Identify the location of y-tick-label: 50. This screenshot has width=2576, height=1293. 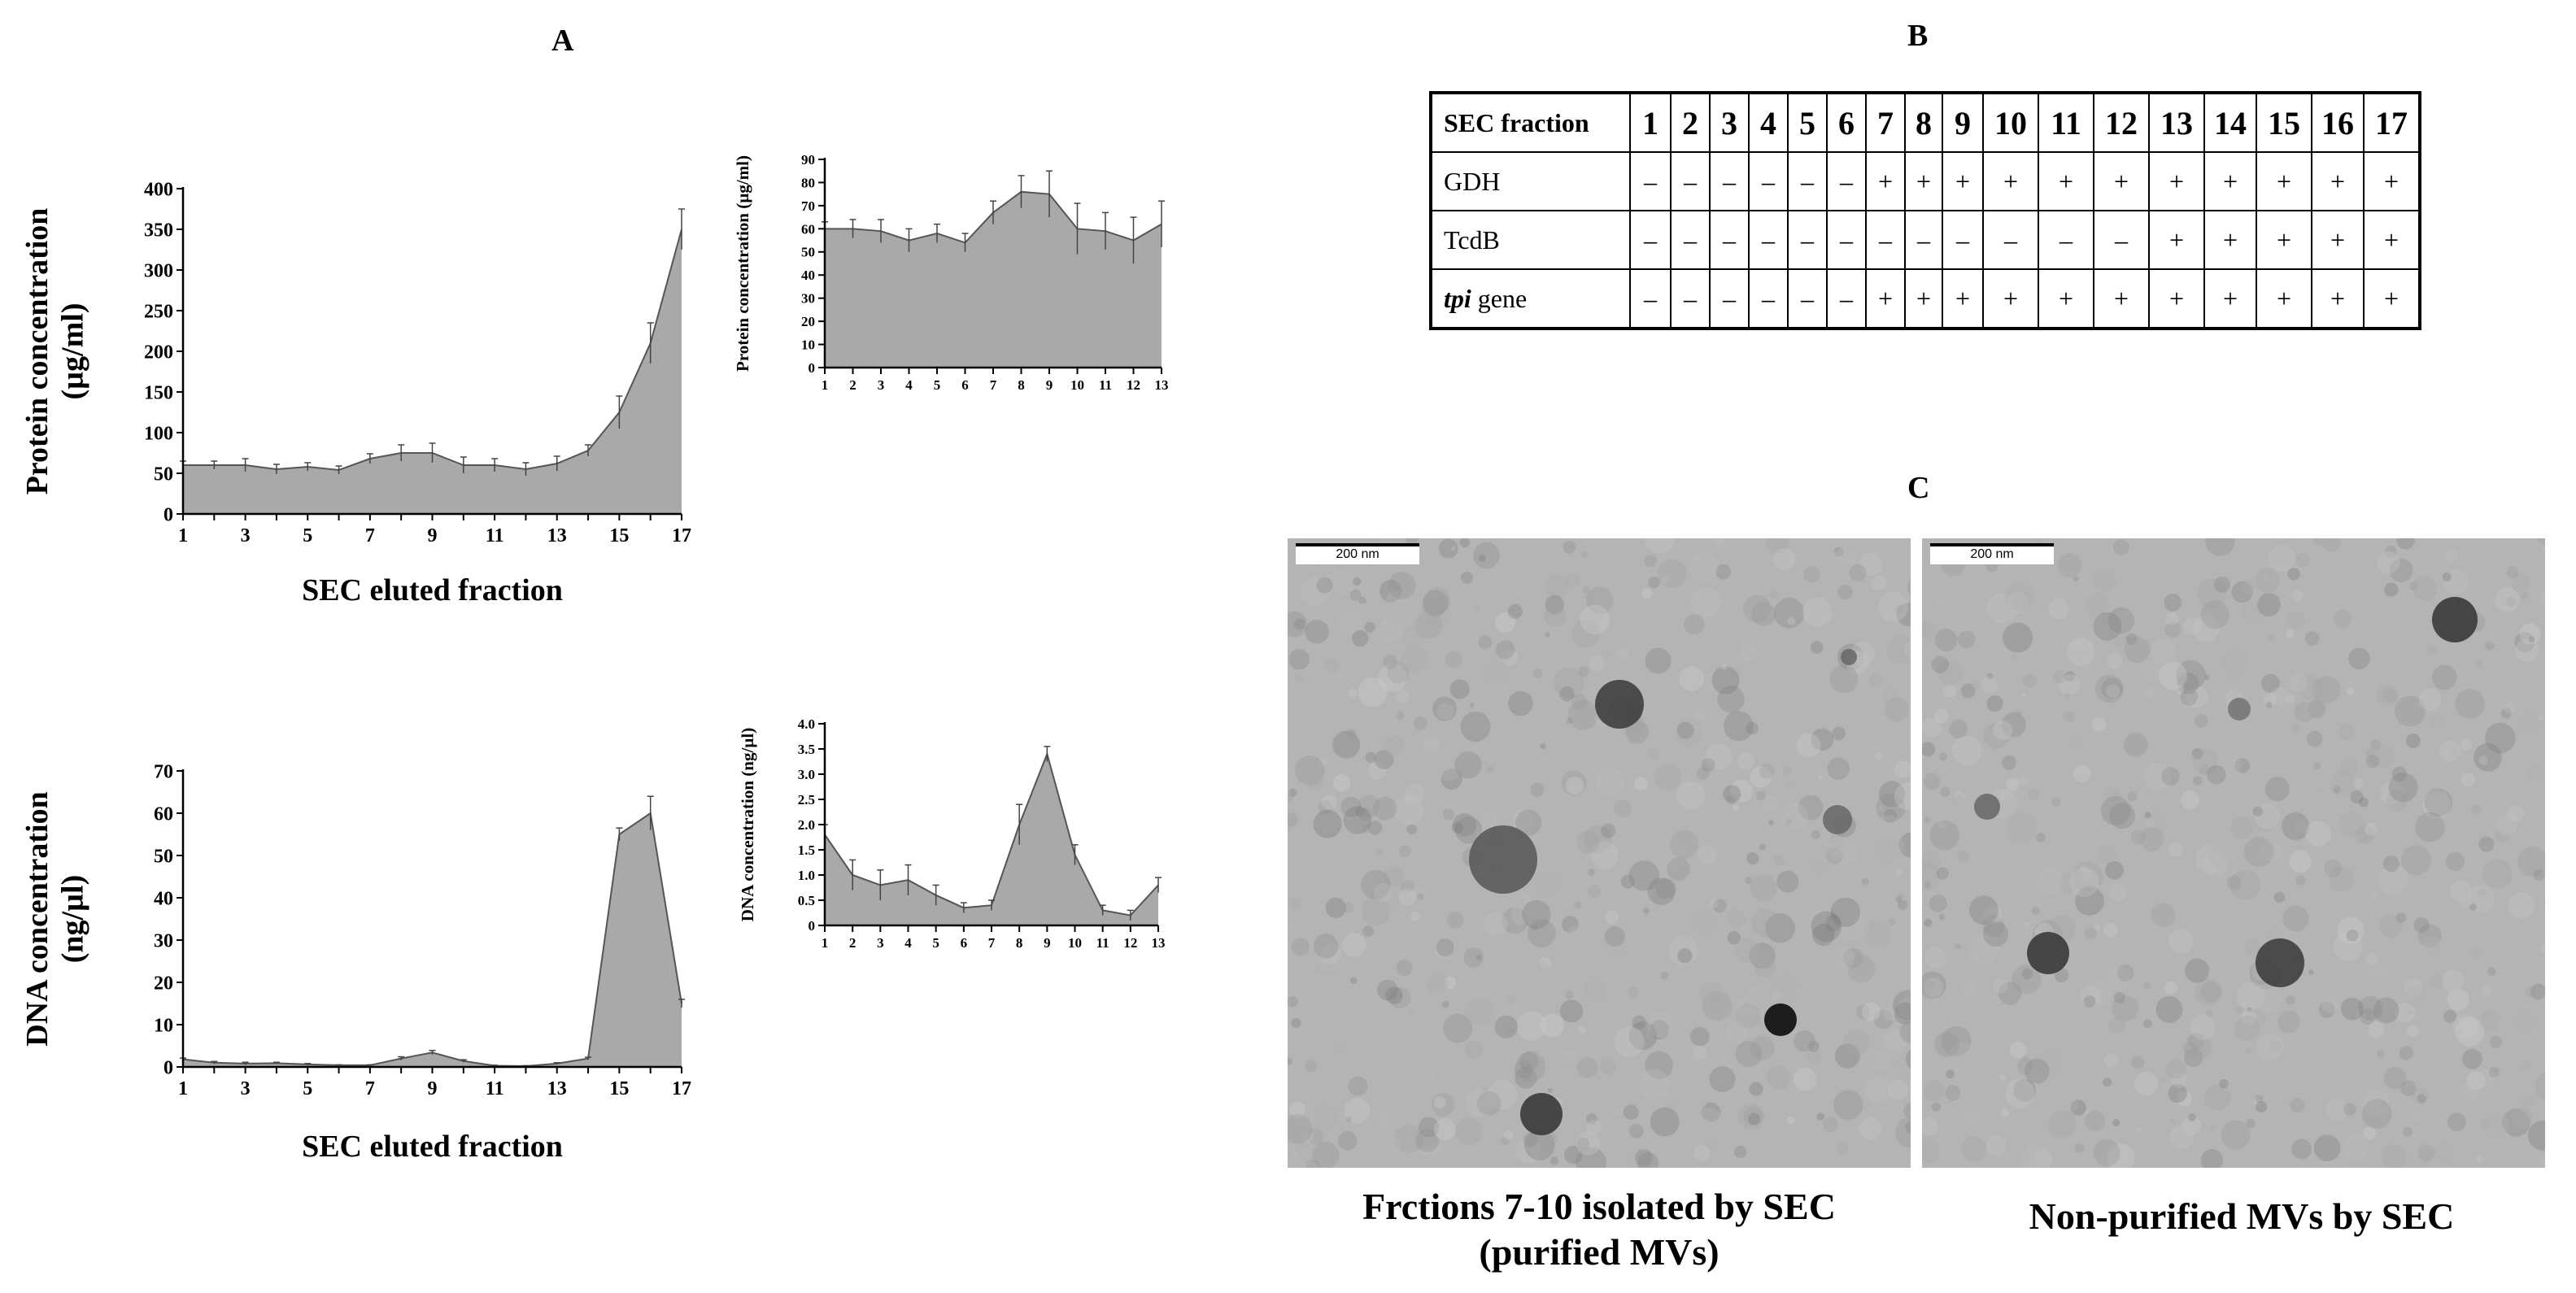
(163, 475).